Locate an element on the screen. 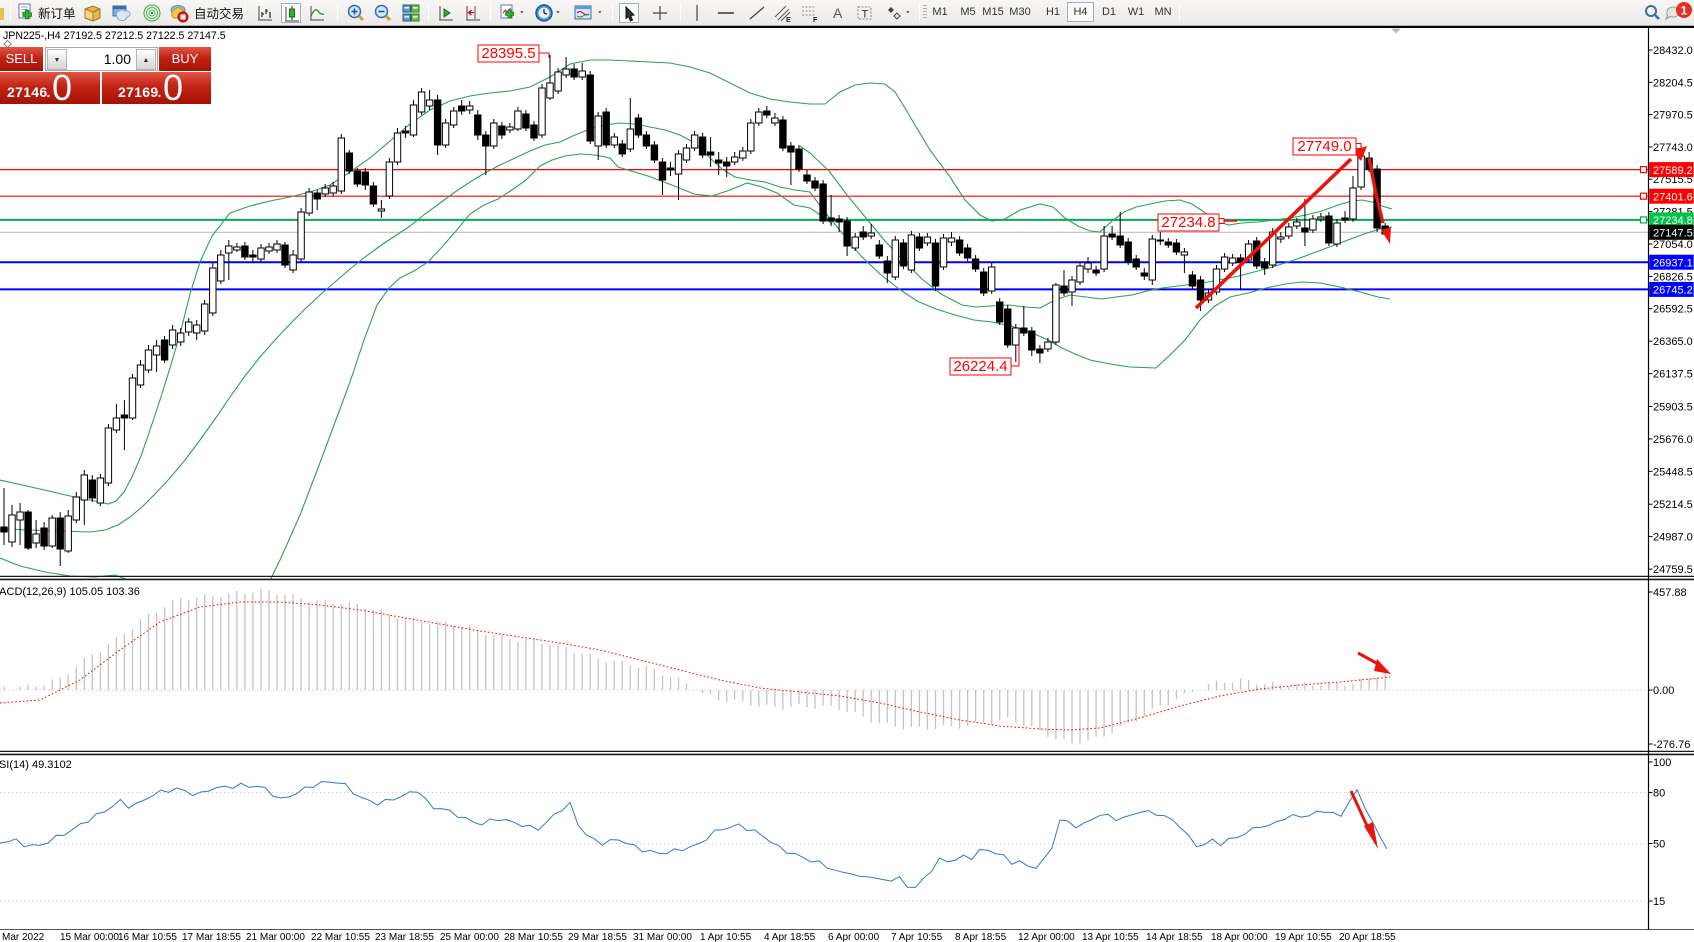 The image size is (1694, 942). svg-text: 13 Apr 10:55 is located at coordinates (1110, 937).